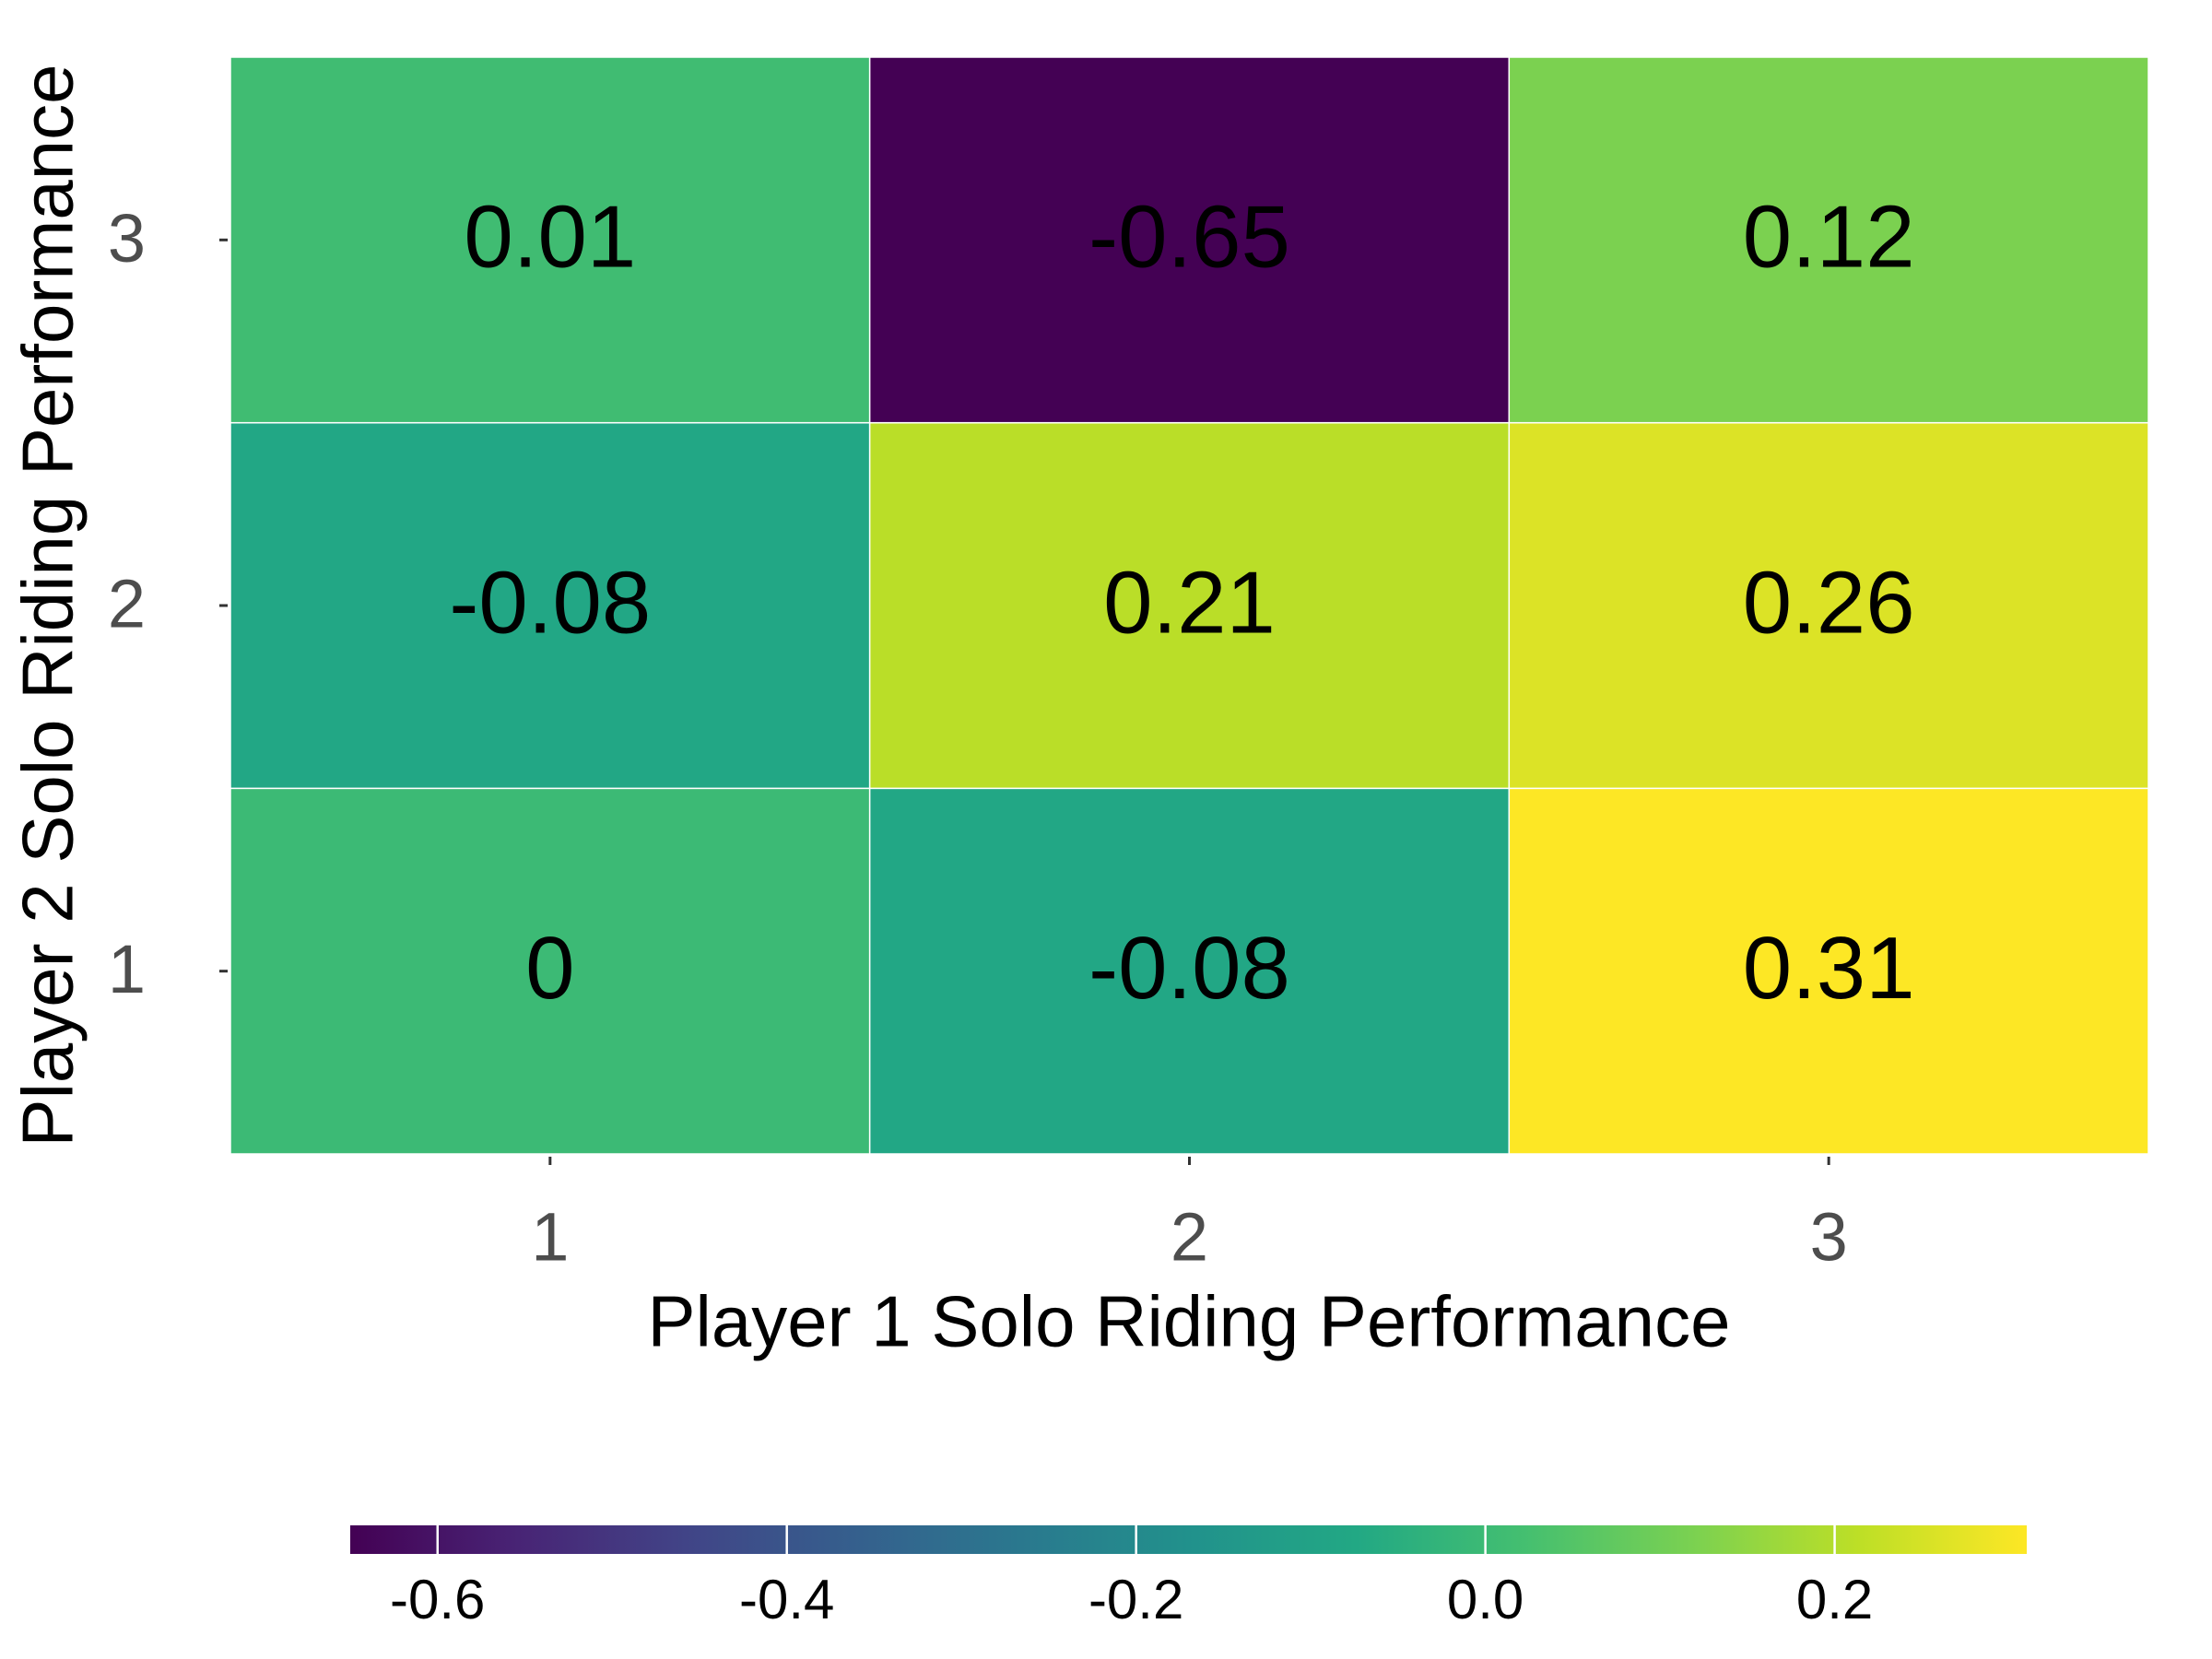 This screenshot has height=1659, width=2212. Describe the element at coordinates (127, 604) in the screenshot. I see `y-tick-label: 2` at that location.